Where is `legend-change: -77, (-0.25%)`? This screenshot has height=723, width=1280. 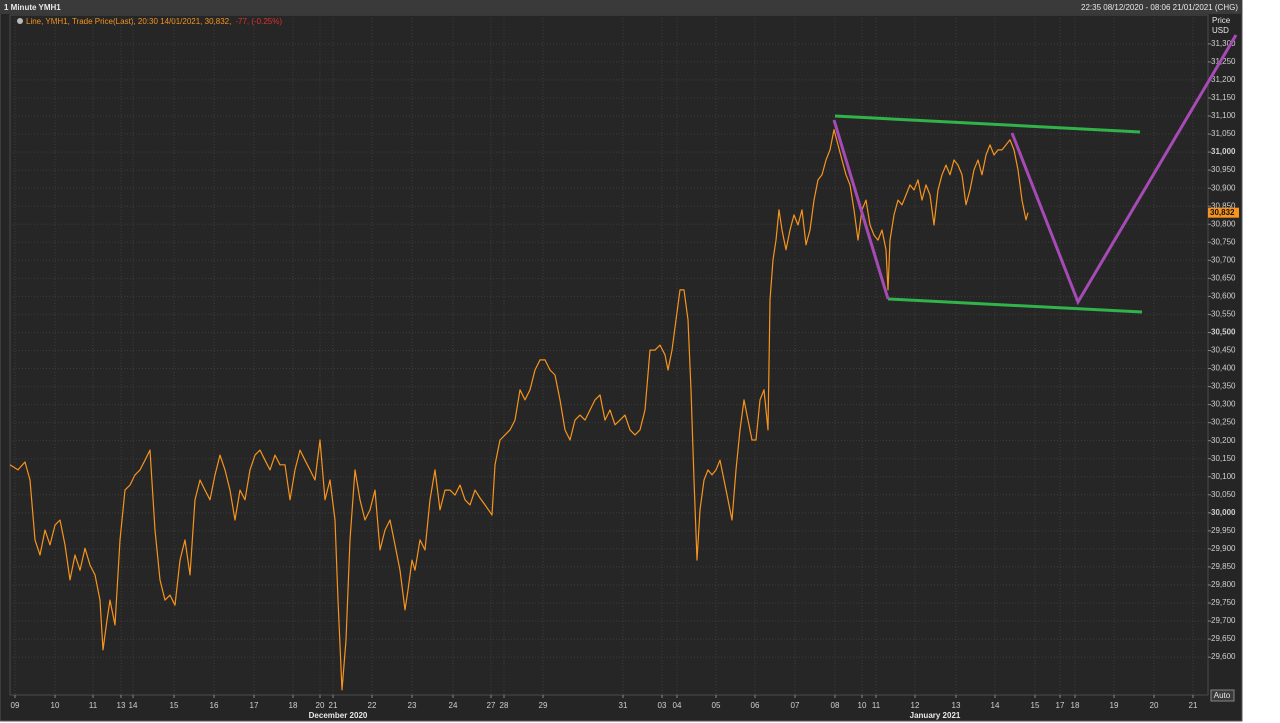
legend-change: -77, (-0.25%) is located at coordinates (258, 21).